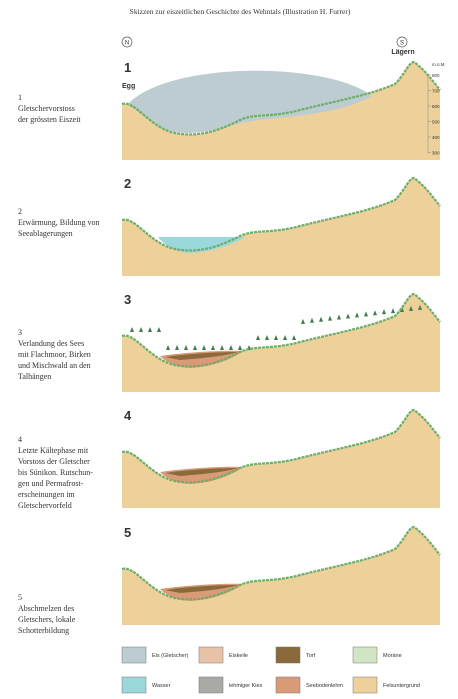  What do you see at coordinates (45, 505) in the screenshot?
I see `panel-description: Gletschervorfeld` at bounding box center [45, 505].